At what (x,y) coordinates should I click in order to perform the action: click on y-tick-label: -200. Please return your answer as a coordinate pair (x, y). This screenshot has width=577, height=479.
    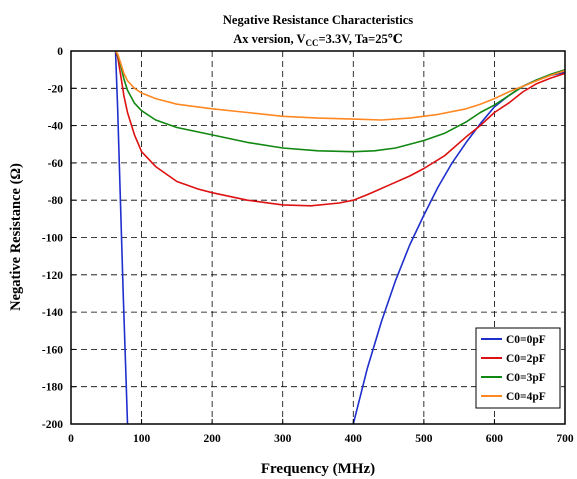
    Looking at the image, I should click on (52, 425).